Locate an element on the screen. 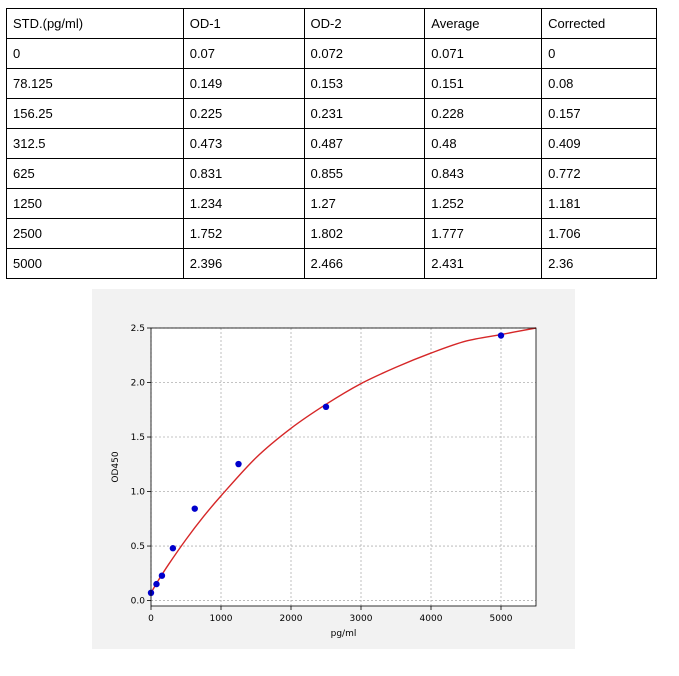 The height and width of the screenshot is (676, 679). table-row: 312.5 0.473 0.487 0.48 0.409 is located at coordinates (331, 143).